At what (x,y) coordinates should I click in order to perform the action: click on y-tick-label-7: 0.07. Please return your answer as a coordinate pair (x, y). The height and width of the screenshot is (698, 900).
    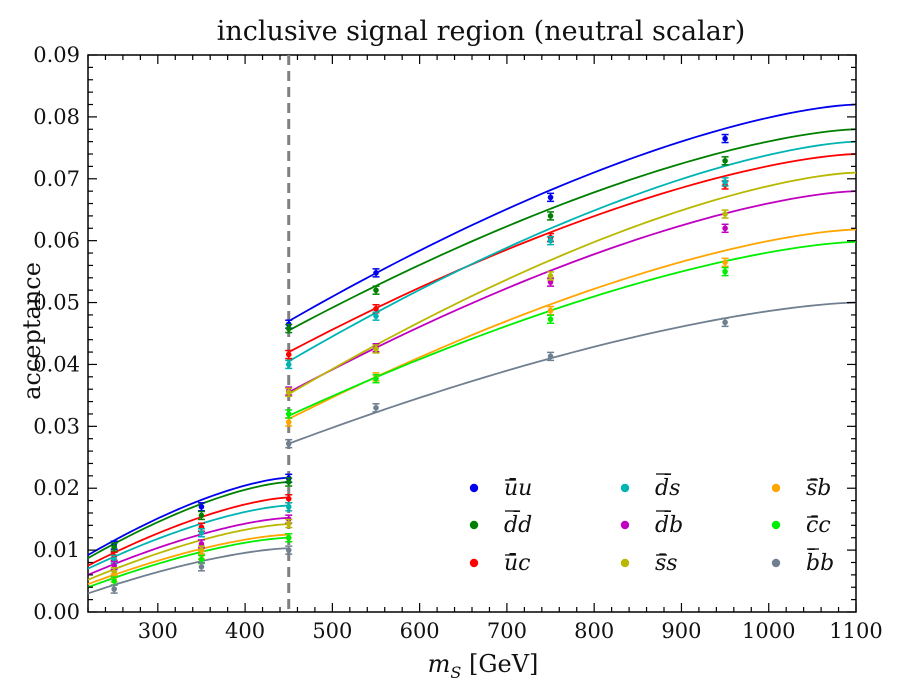
    Looking at the image, I should click on (56, 179).